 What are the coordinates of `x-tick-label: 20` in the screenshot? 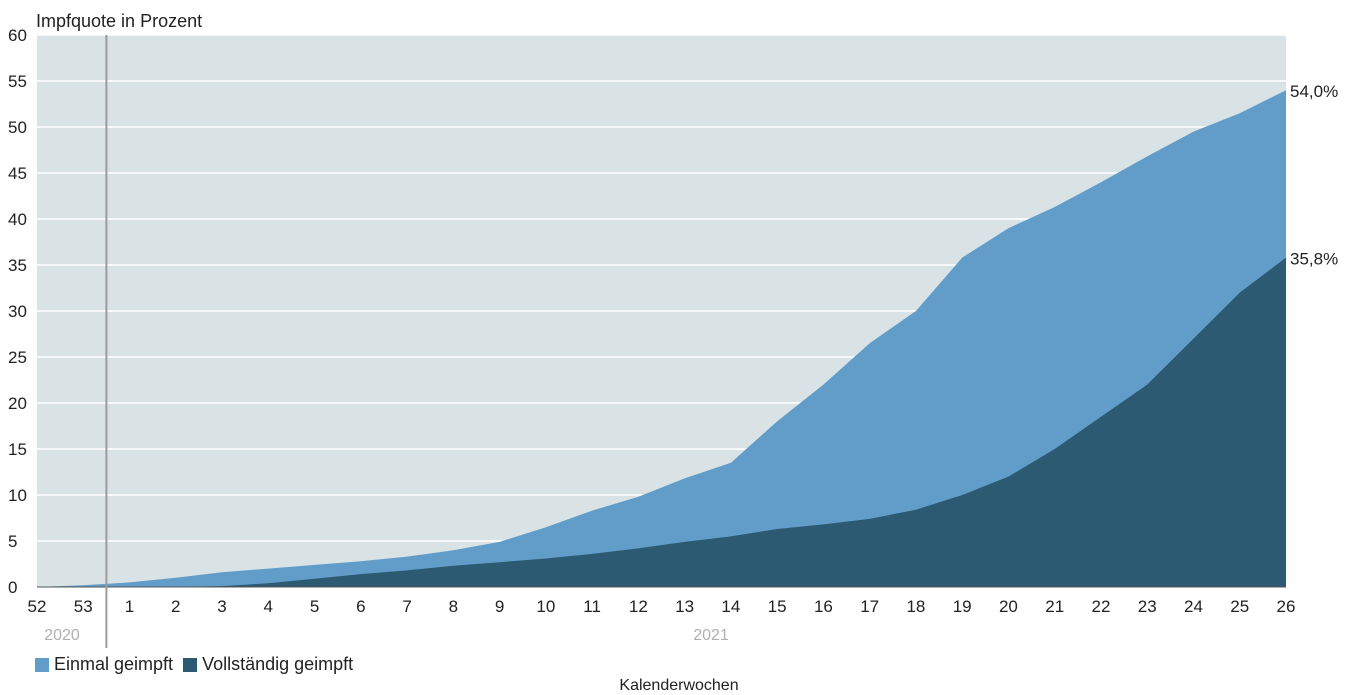 It's located at (1008, 606).